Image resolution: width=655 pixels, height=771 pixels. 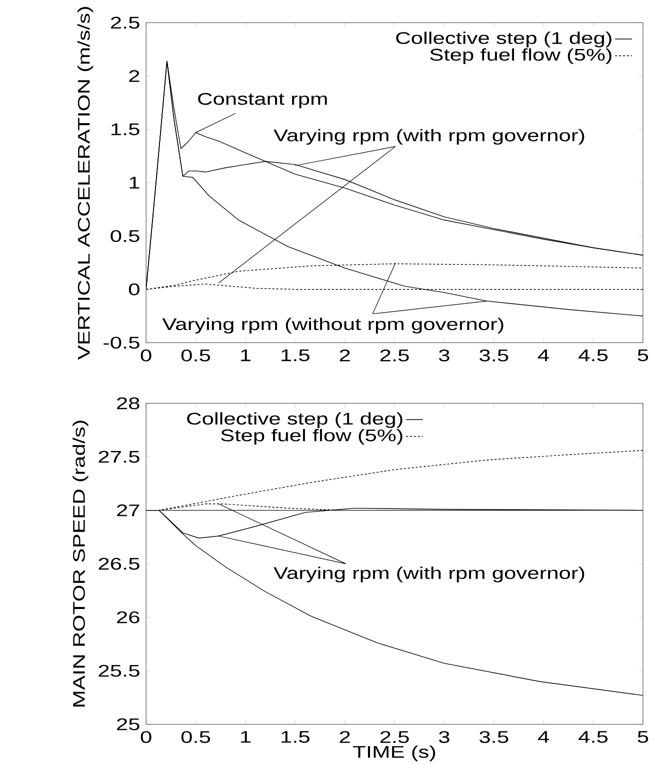 I want to click on annotation: Constant rpm, so click(x=262, y=100).